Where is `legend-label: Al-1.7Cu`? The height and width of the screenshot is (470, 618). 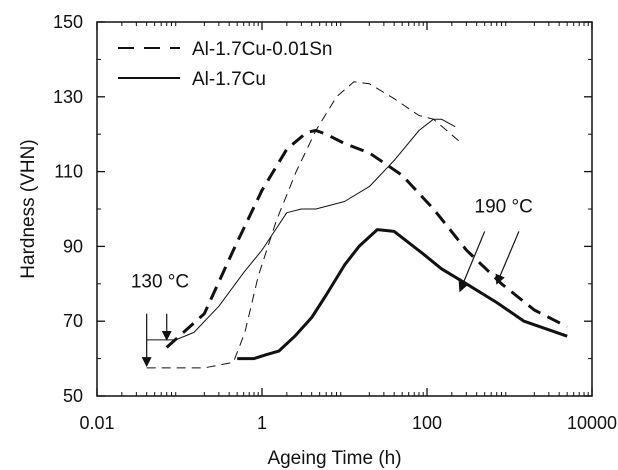
legend-label: Al-1.7Cu is located at coordinates (229, 79).